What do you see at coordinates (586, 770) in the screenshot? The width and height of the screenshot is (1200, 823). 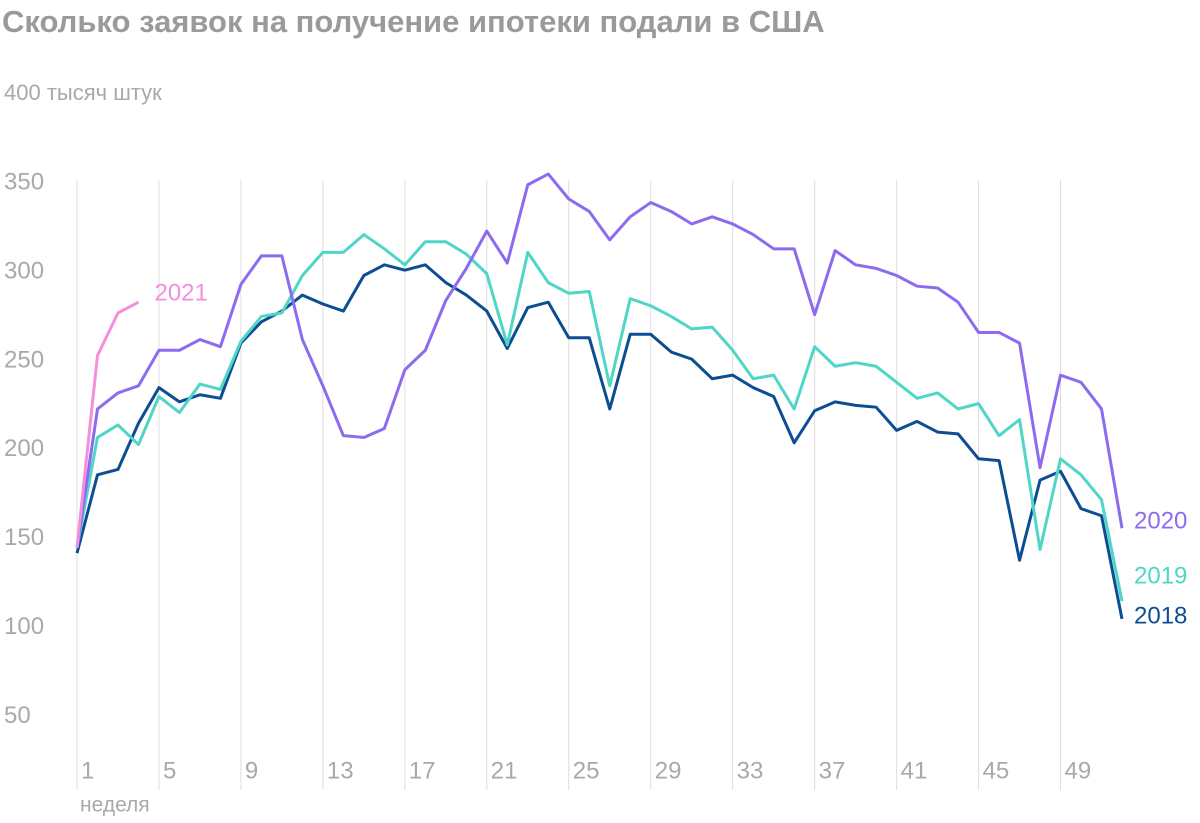 I see `x-tick-label: 25` at bounding box center [586, 770].